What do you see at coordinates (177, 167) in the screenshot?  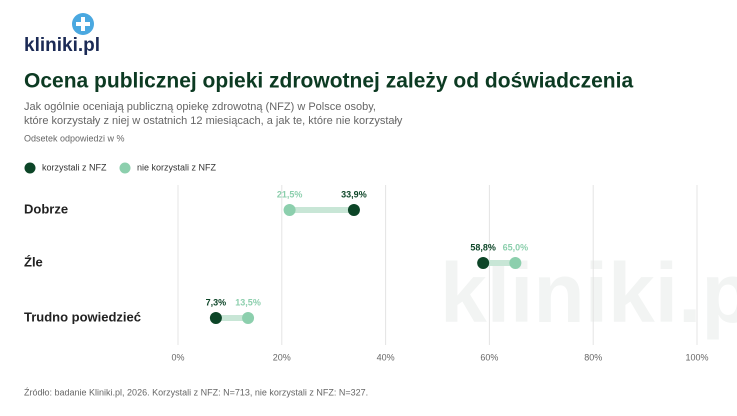 I see `legend-label: nie korzystali z NFZ` at bounding box center [177, 167].